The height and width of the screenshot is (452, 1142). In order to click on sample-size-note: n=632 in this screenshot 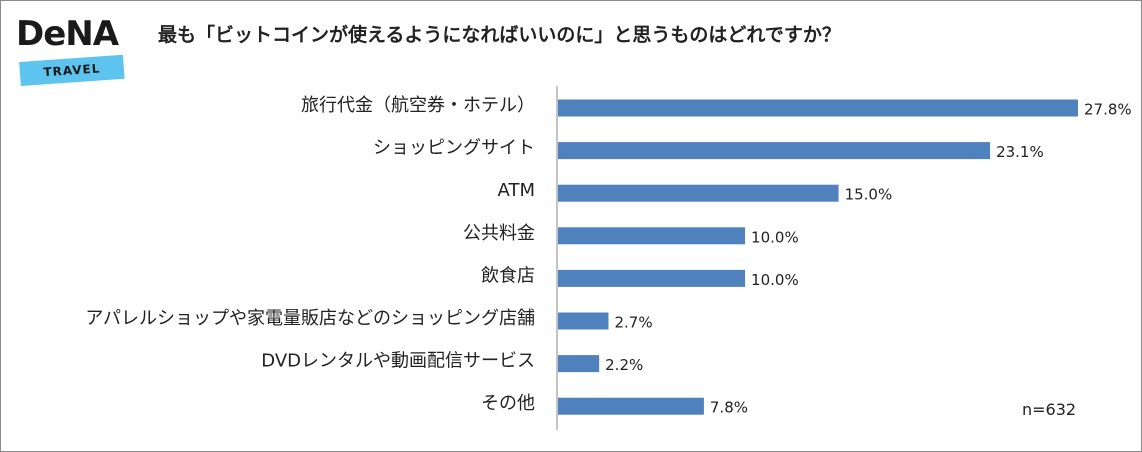, I will do `click(1049, 409)`.